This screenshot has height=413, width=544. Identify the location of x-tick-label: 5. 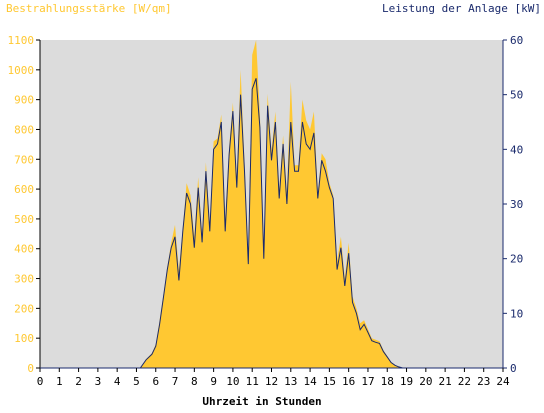
(136, 381).